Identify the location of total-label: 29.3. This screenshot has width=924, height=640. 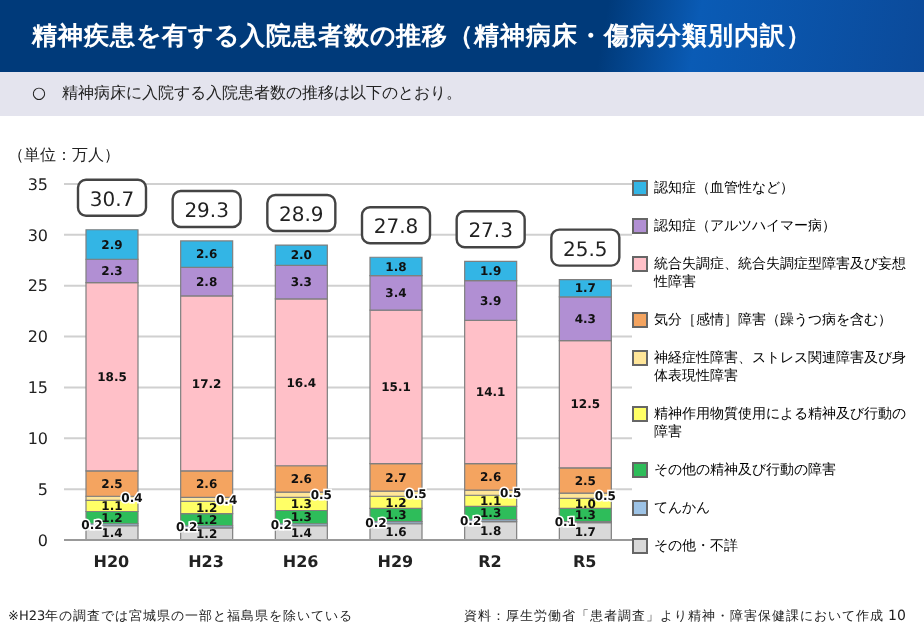
(206, 211).